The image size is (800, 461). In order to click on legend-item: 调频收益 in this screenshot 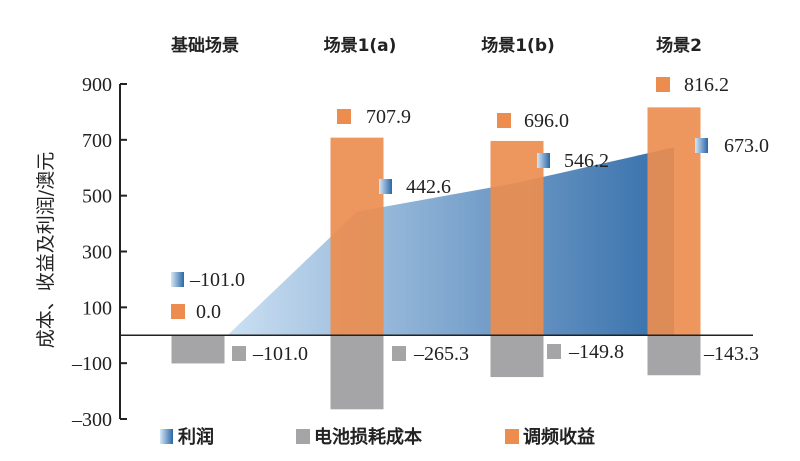, I will do `click(550, 437)`.